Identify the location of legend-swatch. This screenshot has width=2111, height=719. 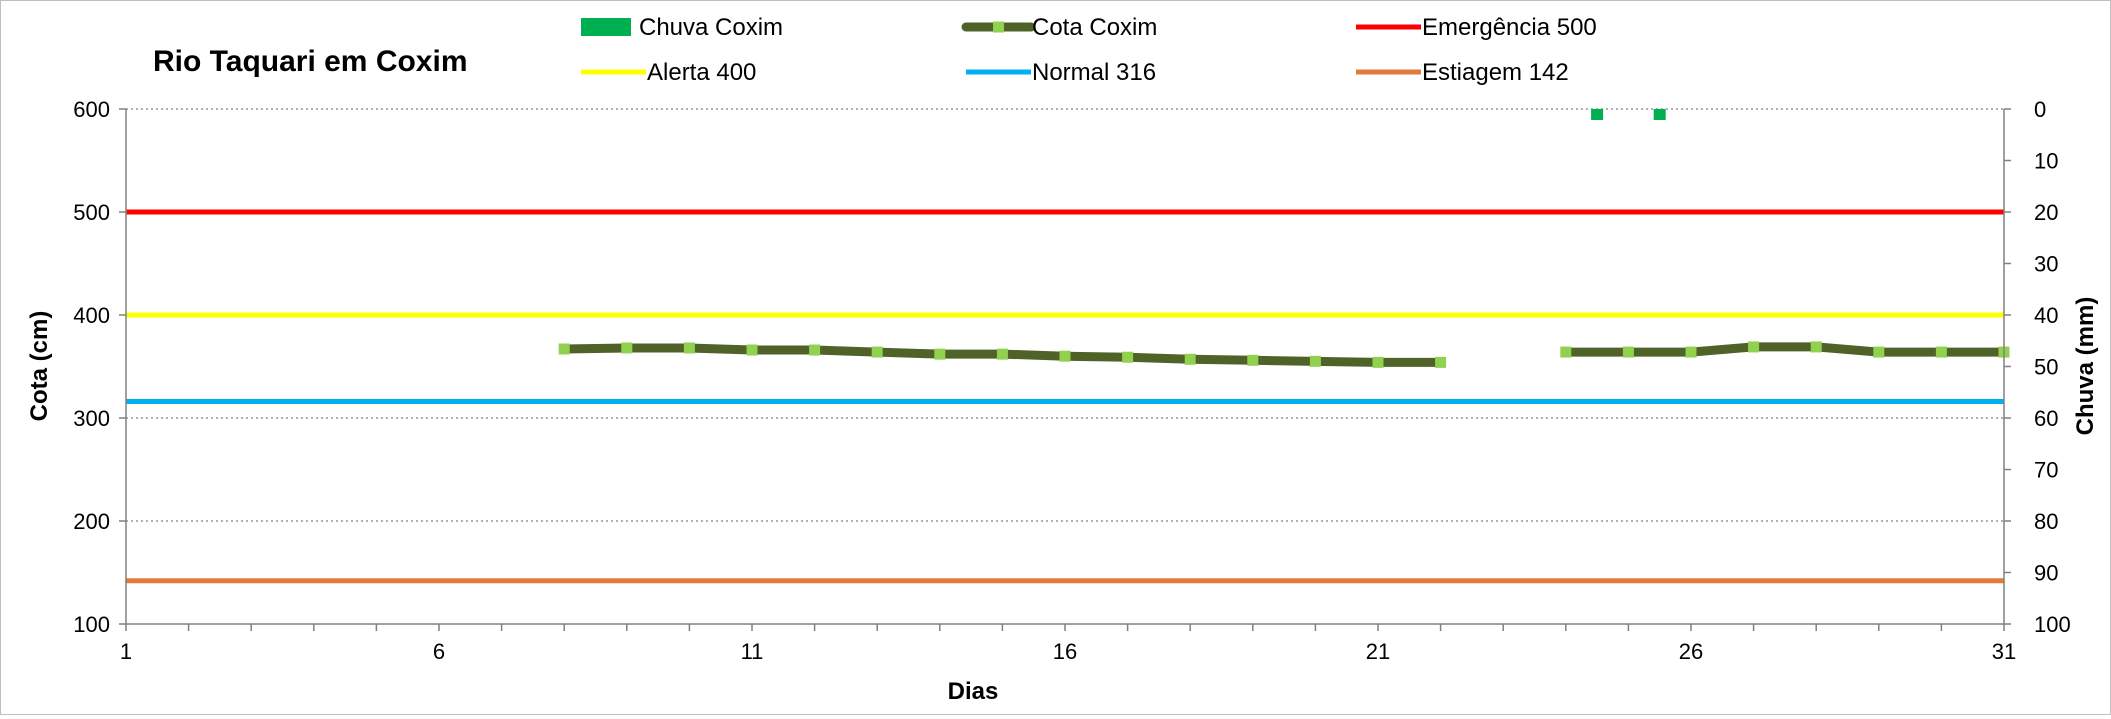
(606, 27).